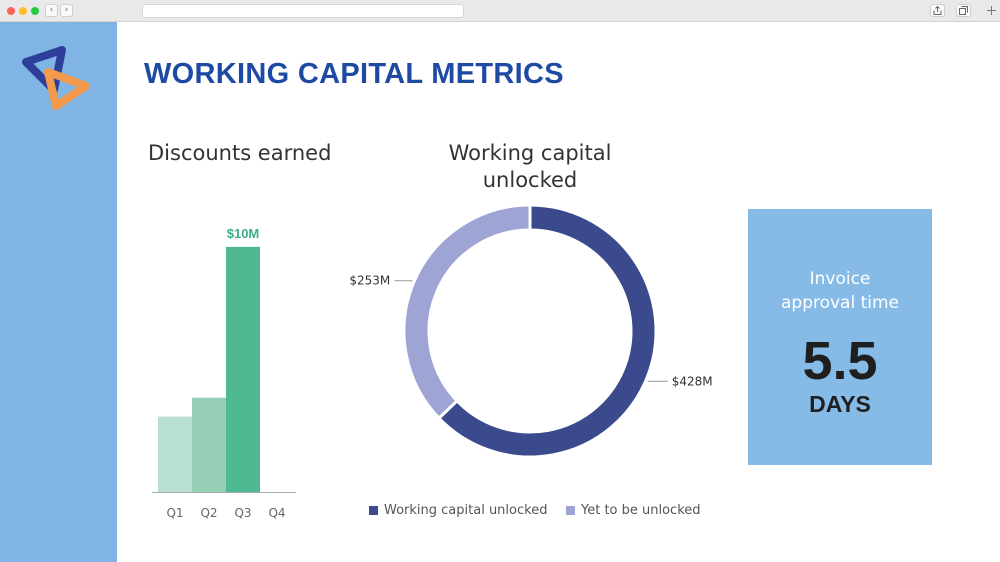  I want to click on bar-q3, so click(243, 369).